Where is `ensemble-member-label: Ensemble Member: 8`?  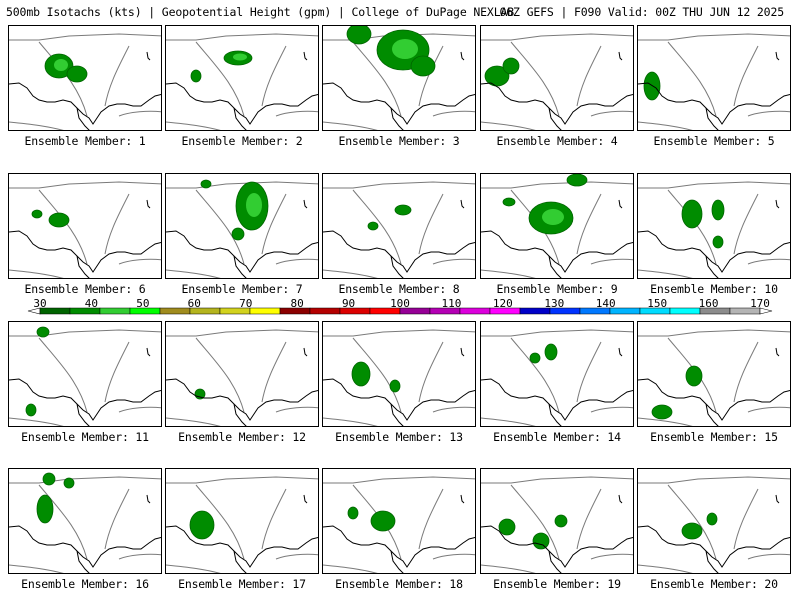
ensemble-member-label: Ensemble Member: 8 is located at coordinates (399, 289).